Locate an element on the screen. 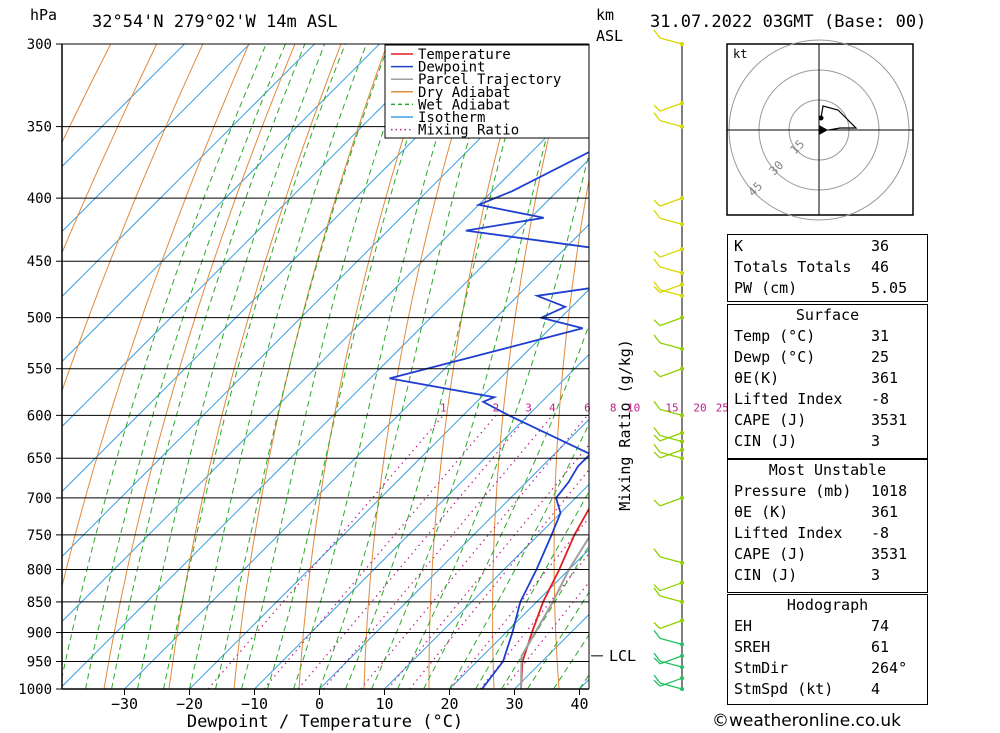  index-label: EH is located at coordinates (743, 626).